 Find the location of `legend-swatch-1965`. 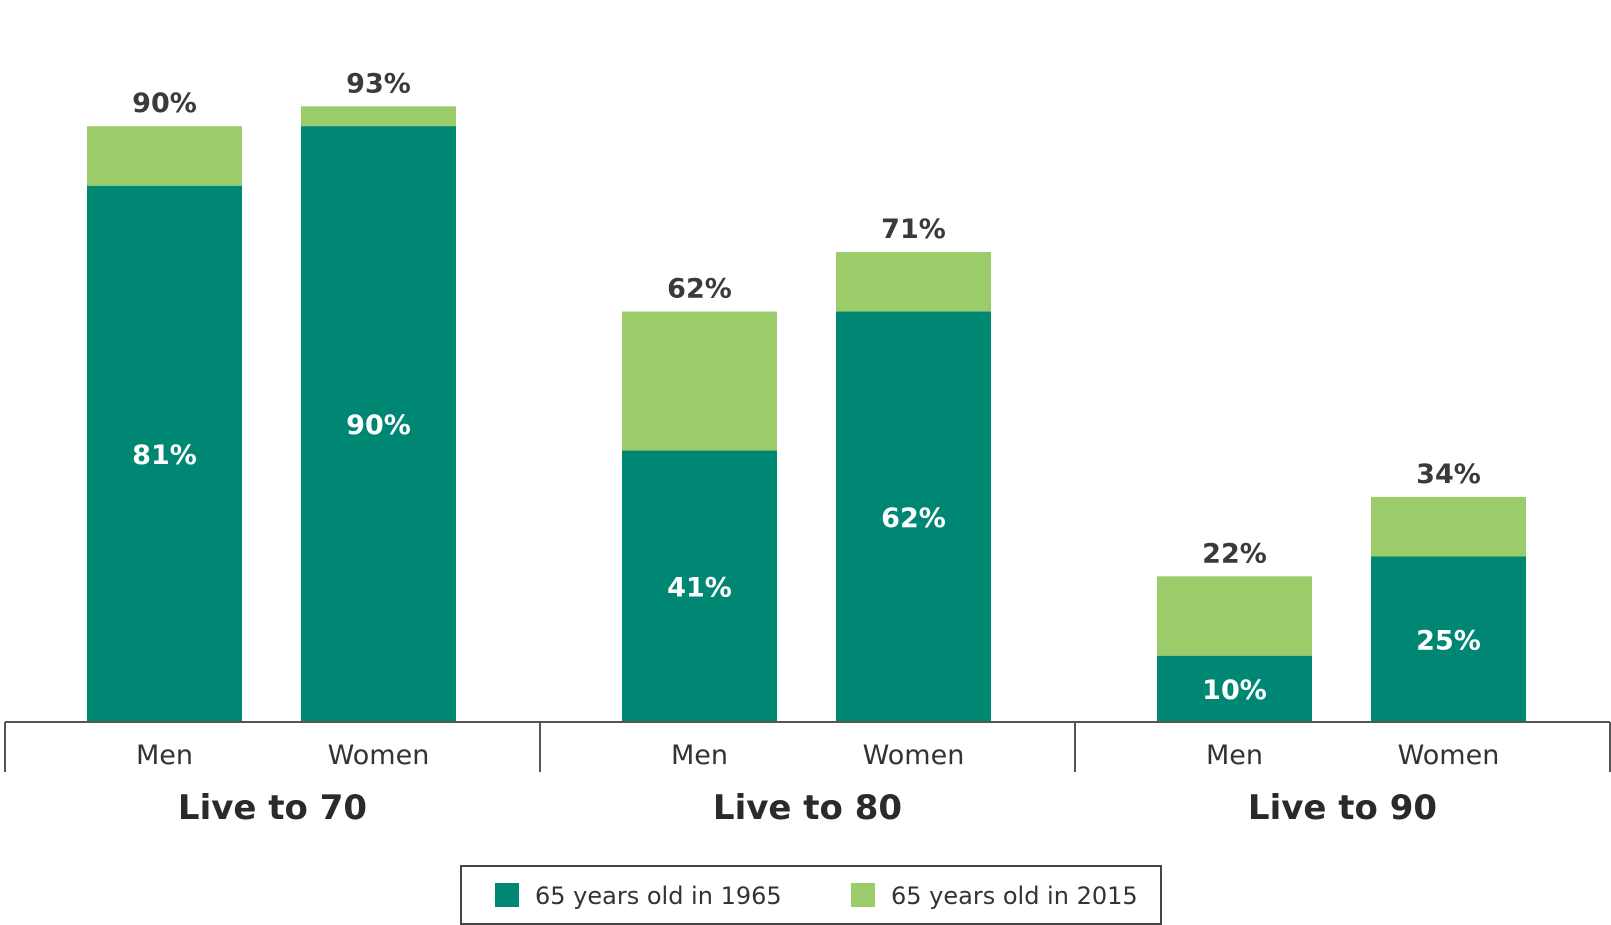

legend-swatch-1965 is located at coordinates (507, 895).